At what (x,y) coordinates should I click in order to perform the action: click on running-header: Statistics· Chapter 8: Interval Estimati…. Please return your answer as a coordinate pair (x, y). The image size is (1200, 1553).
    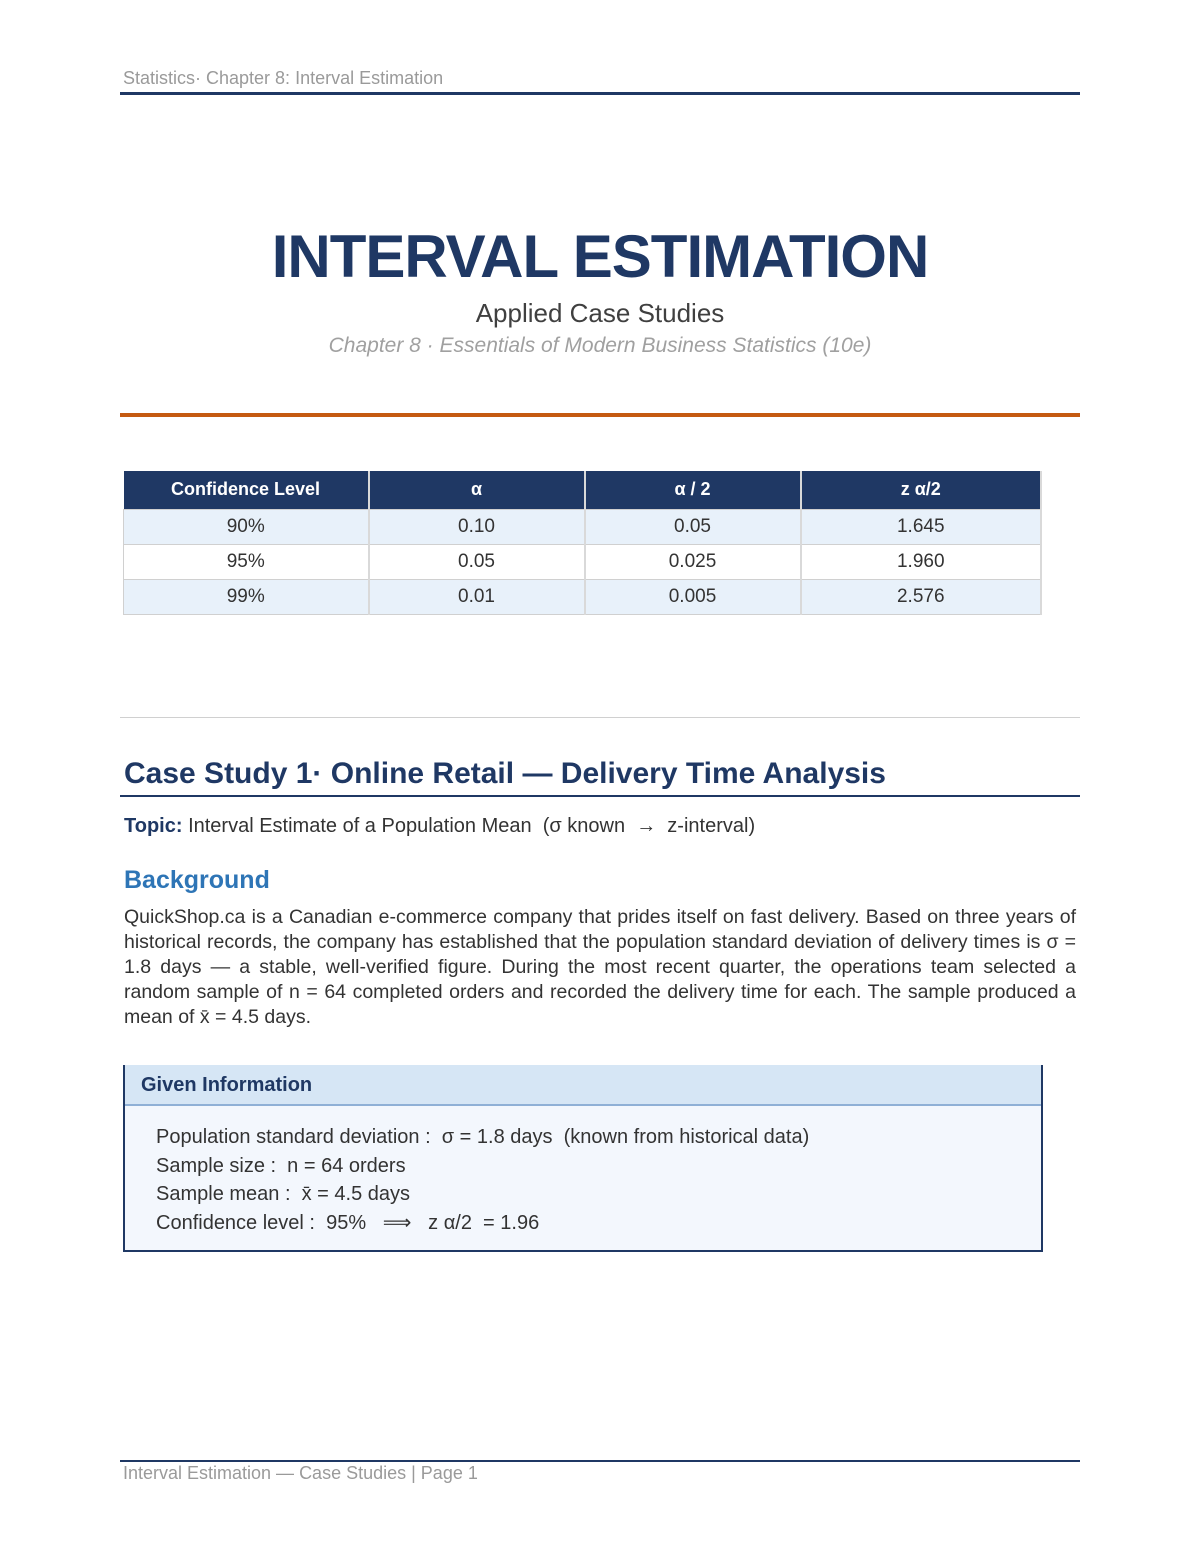
    Looking at the image, I should click on (283, 78).